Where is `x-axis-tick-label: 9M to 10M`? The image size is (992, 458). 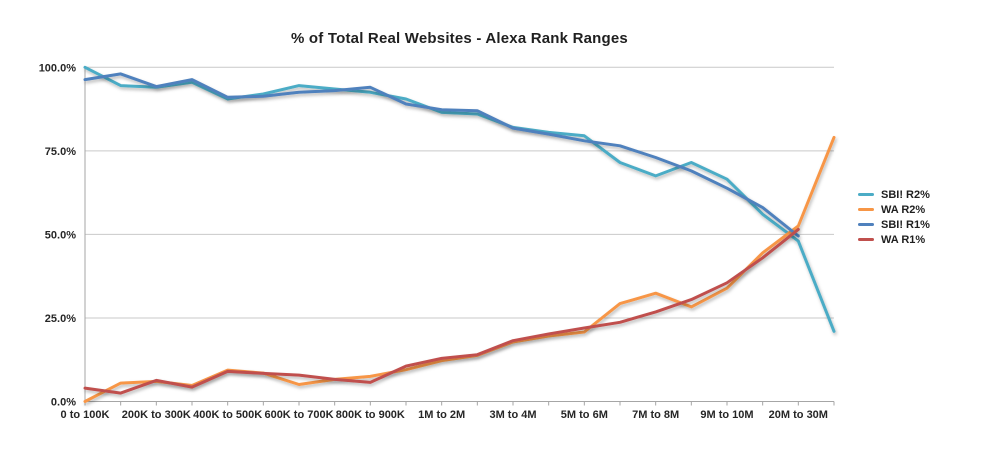
x-axis-tick-label: 9M to 10M is located at coordinates (726, 415).